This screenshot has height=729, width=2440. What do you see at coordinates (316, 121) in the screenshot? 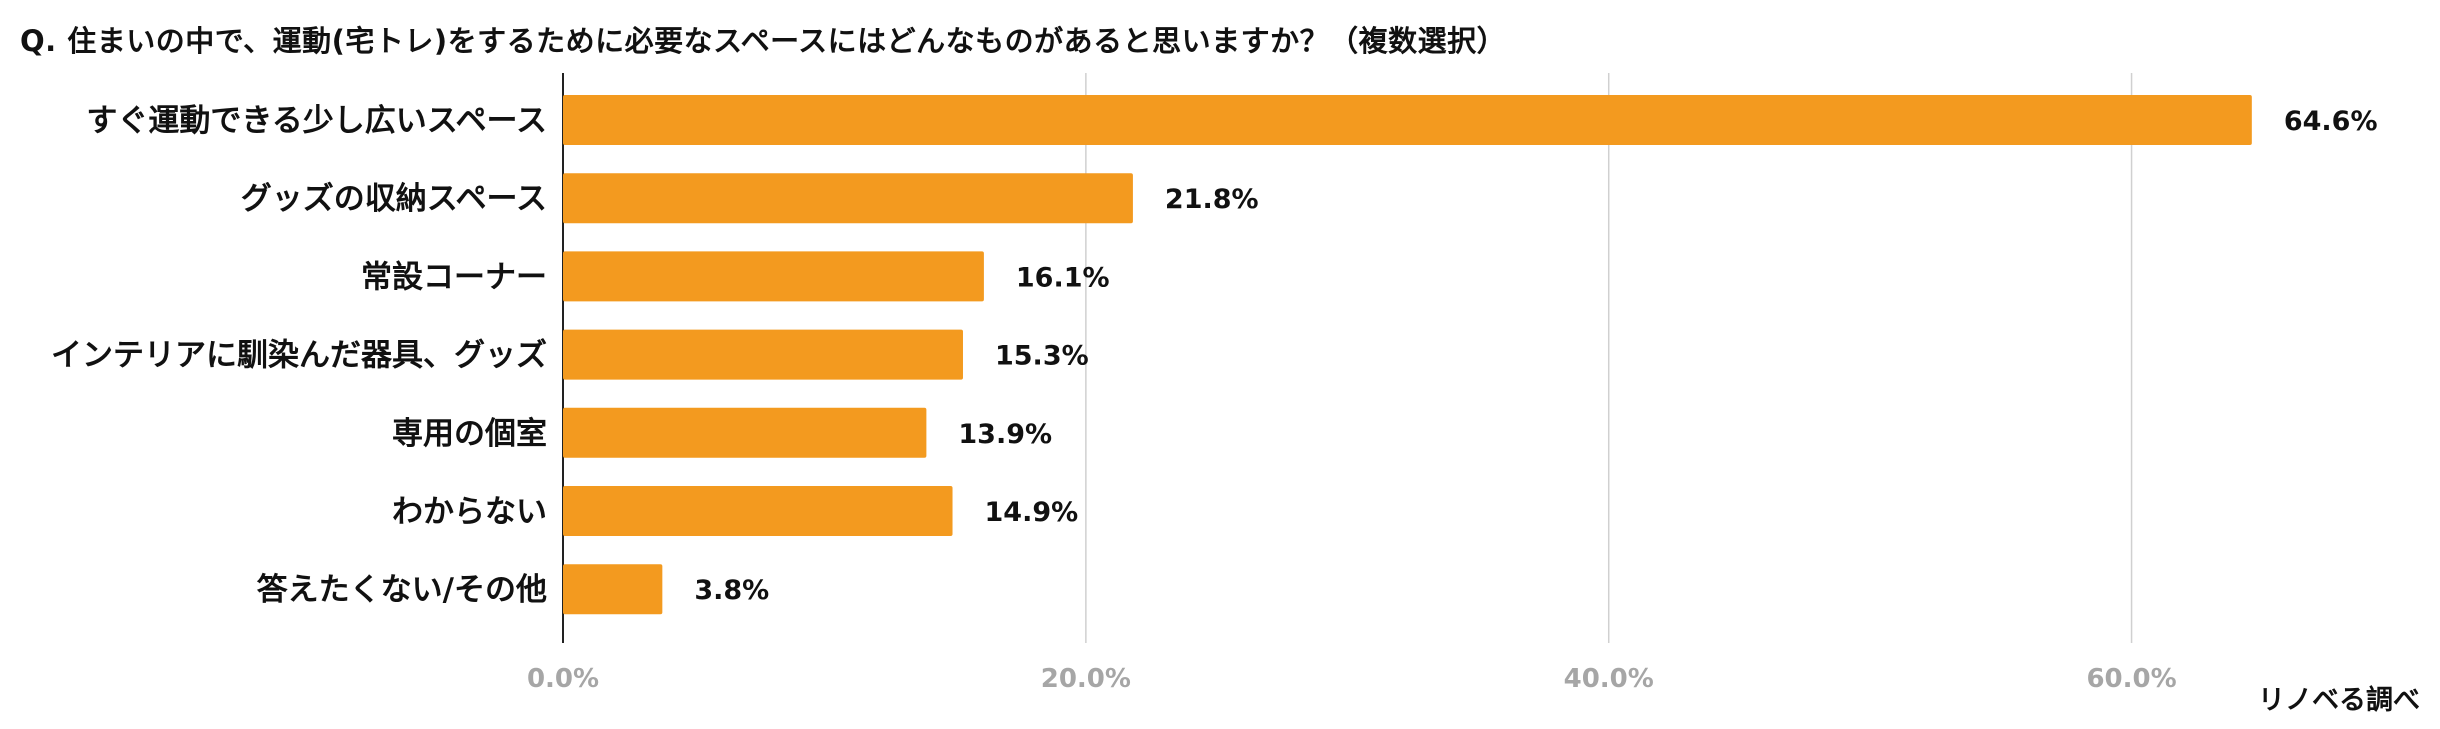
I see `category-label: すぐ運動できる少し広いスペース` at bounding box center [316, 121].